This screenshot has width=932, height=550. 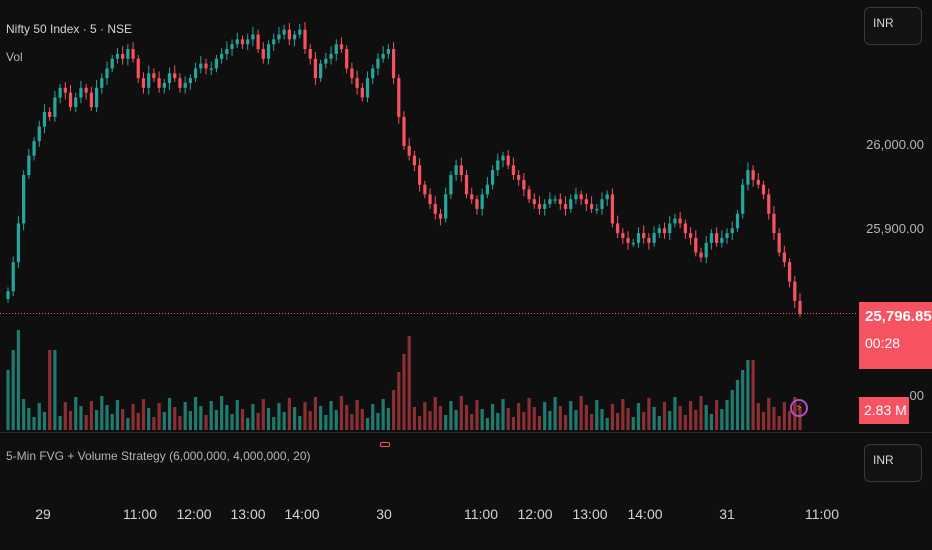 What do you see at coordinates (894, 216) in the screenshot?
I see `price-scale: 26,000.00 25,900.00 00` at bounding box center [894, 216].